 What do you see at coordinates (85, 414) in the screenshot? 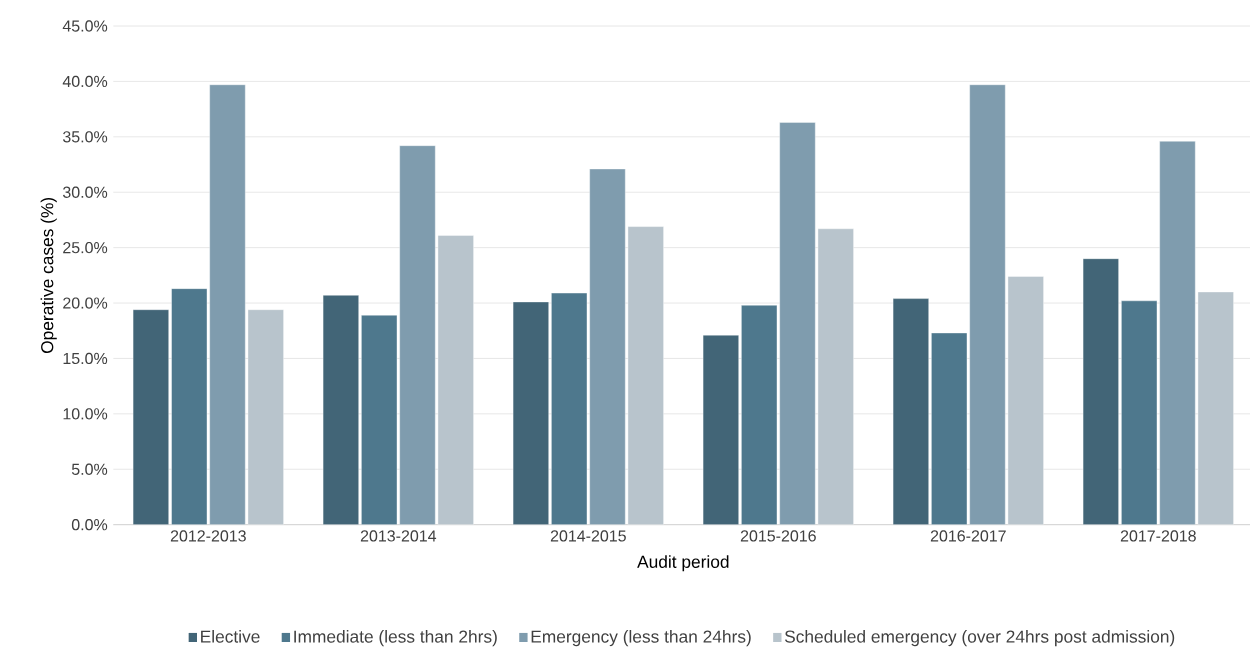
I see `y-tick-label: 10.0%` at bounding box center [85, 414].